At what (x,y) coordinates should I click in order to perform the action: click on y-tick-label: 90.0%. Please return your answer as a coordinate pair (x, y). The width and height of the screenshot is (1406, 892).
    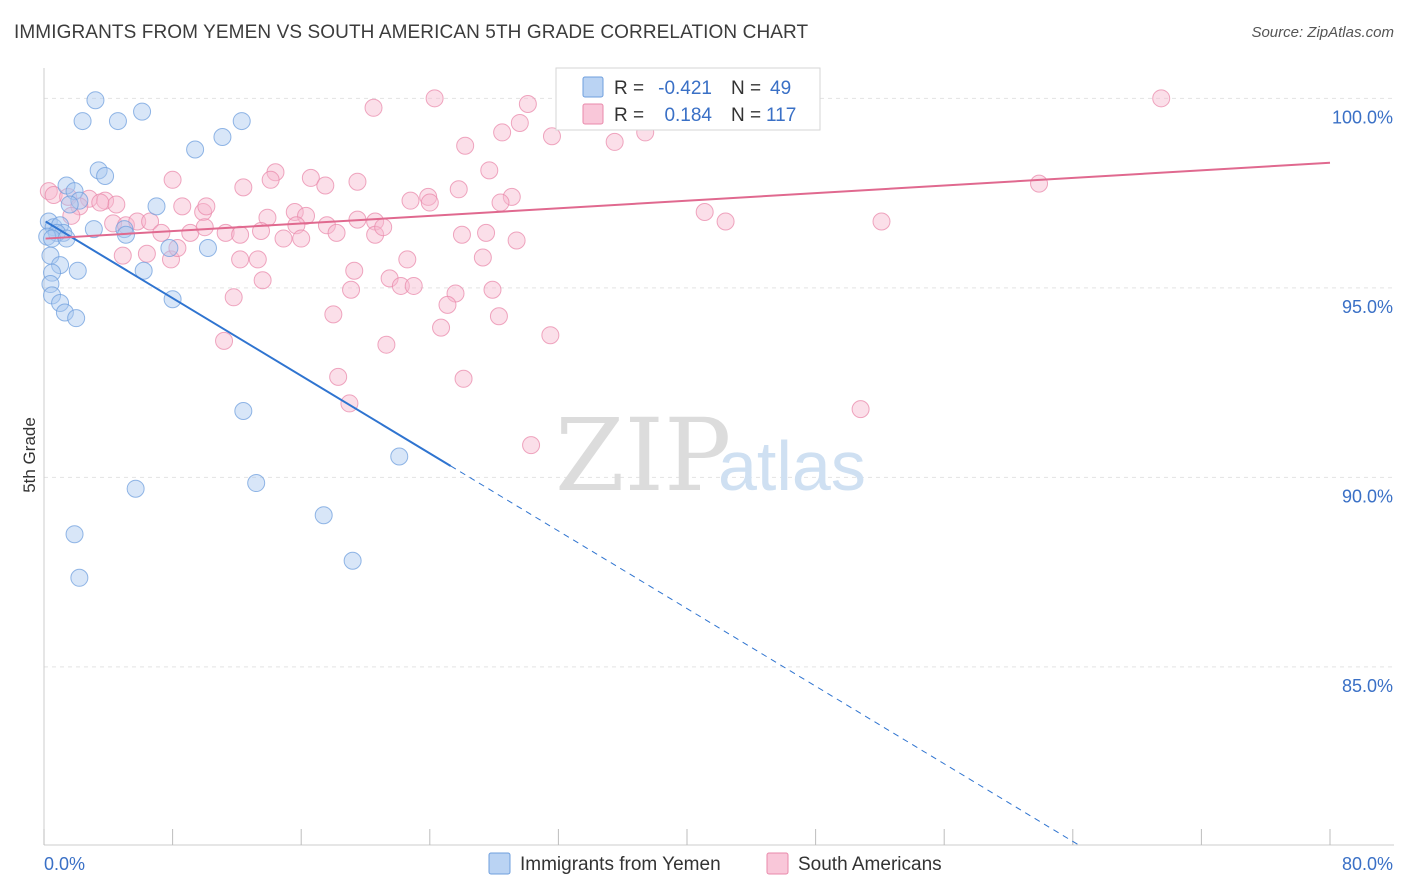
    Looking at the image, I should click on (1367, 496).